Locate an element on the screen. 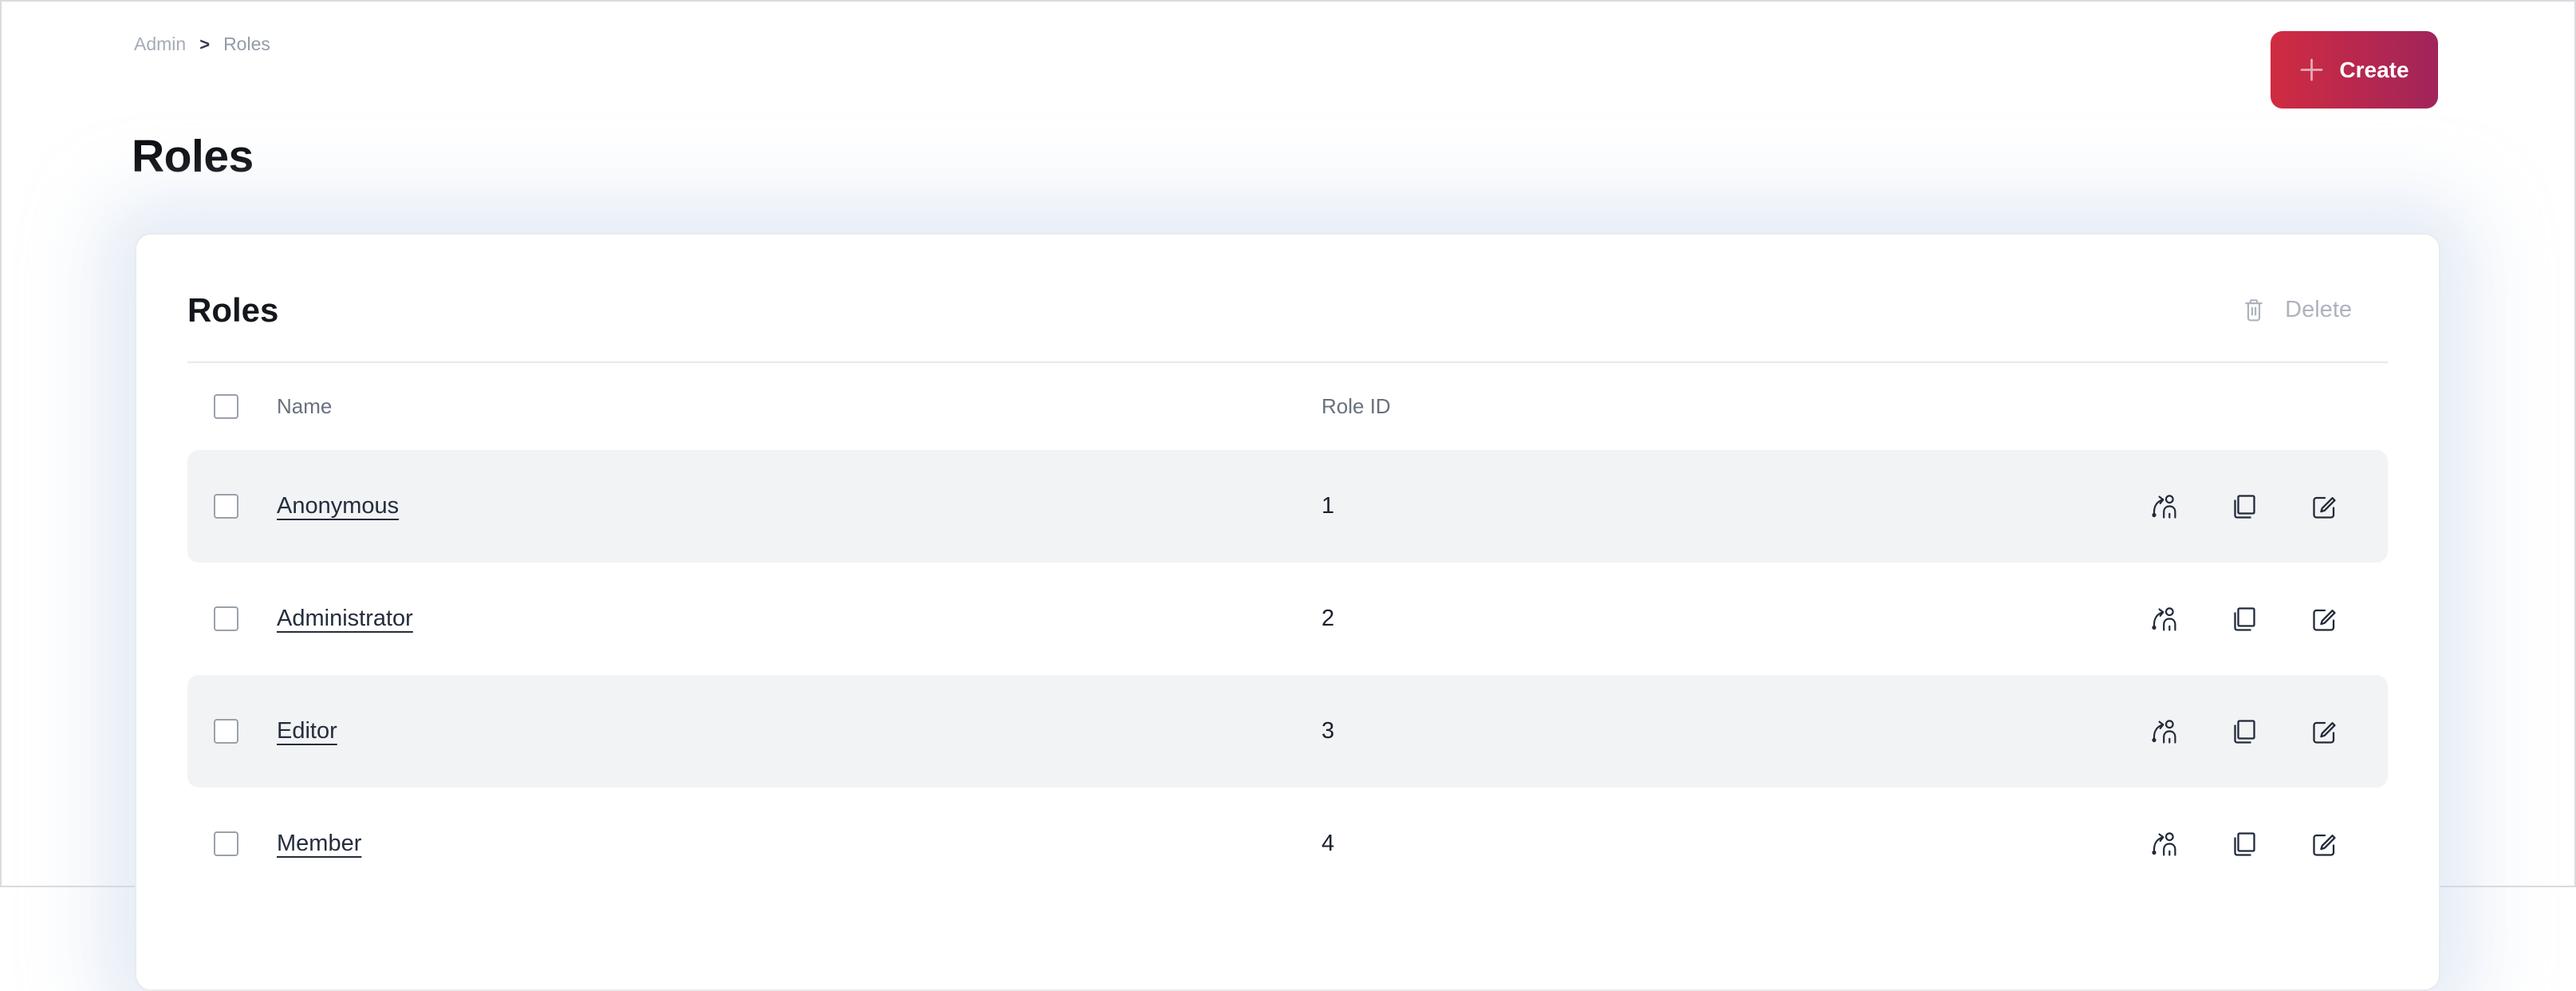 The width and height of the screenshot is (2576, 991). card-header: Roles Delete is located at coordinates (1287, 298).